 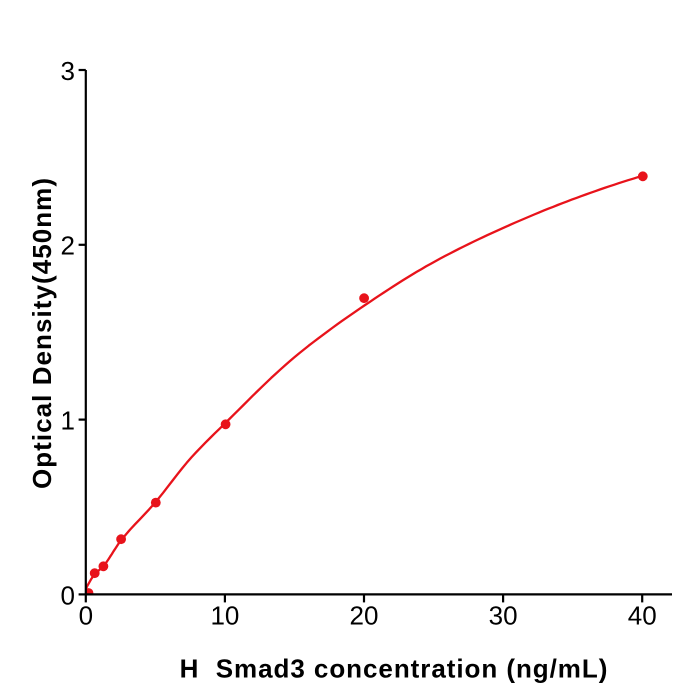 I want to click on svg-text: 20, so click(x=364, y=616).